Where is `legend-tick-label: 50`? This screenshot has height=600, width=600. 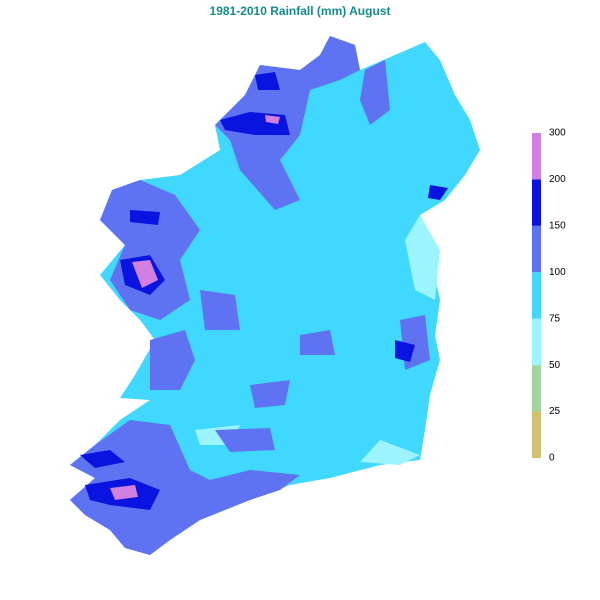
legend-tick-label: 50 is located at coordinates (555, 365).